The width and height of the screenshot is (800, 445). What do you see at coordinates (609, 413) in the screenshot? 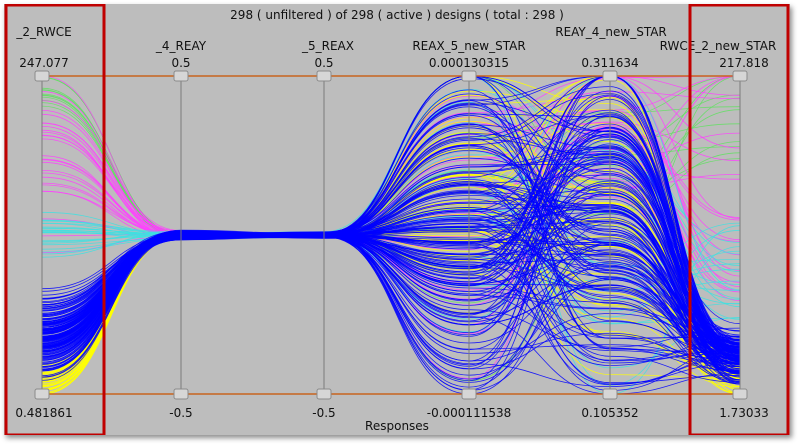
I see `axis-min-label: 0.105352` at bounding box center [609, 413].